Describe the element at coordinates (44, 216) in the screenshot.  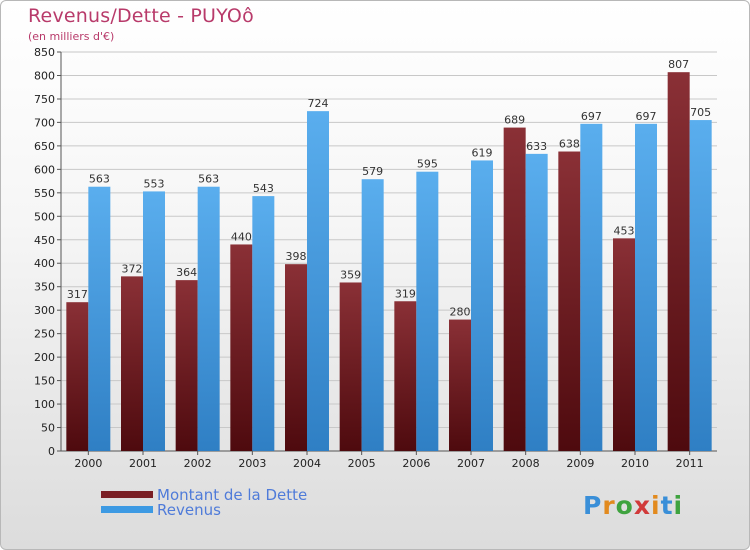
I see `y-tick-label: 500` at that location.